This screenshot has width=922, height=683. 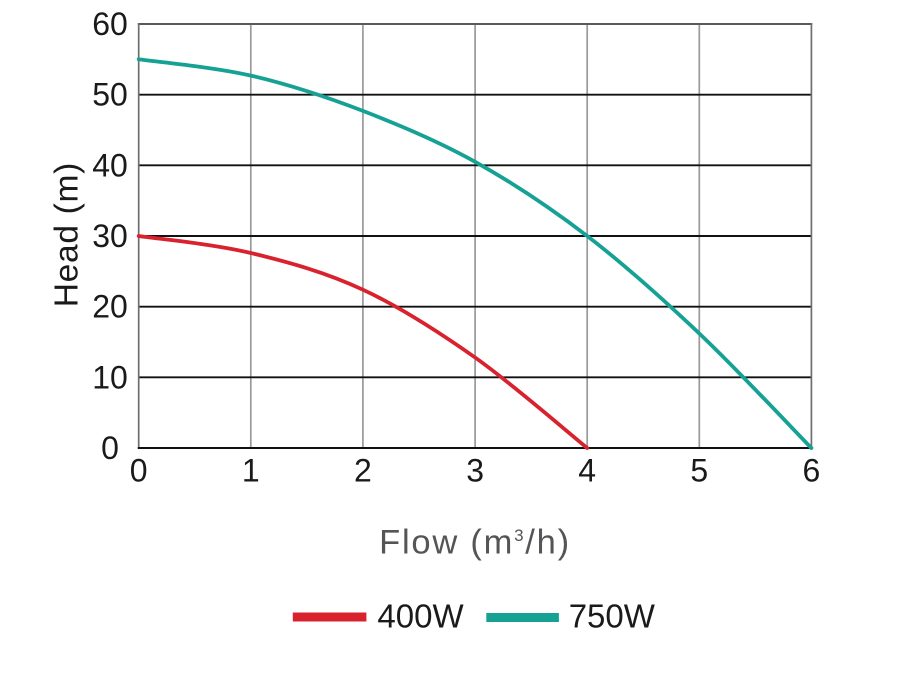 I want to click on svg-text: 20, so click(x=110, y=307).